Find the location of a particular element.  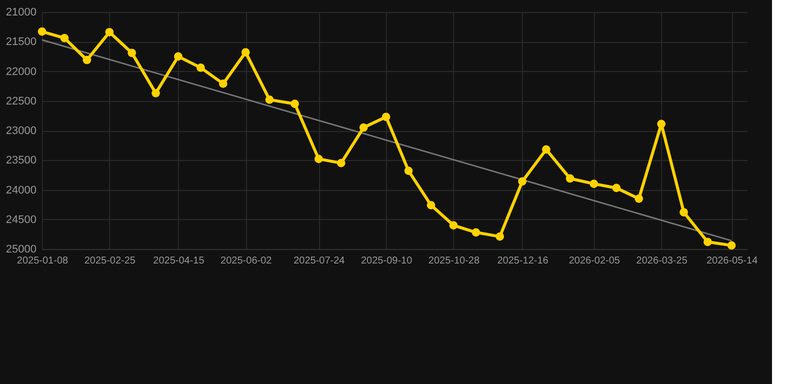

x-tick-label: 2025-02-25 is located at coordinates (110, 261).